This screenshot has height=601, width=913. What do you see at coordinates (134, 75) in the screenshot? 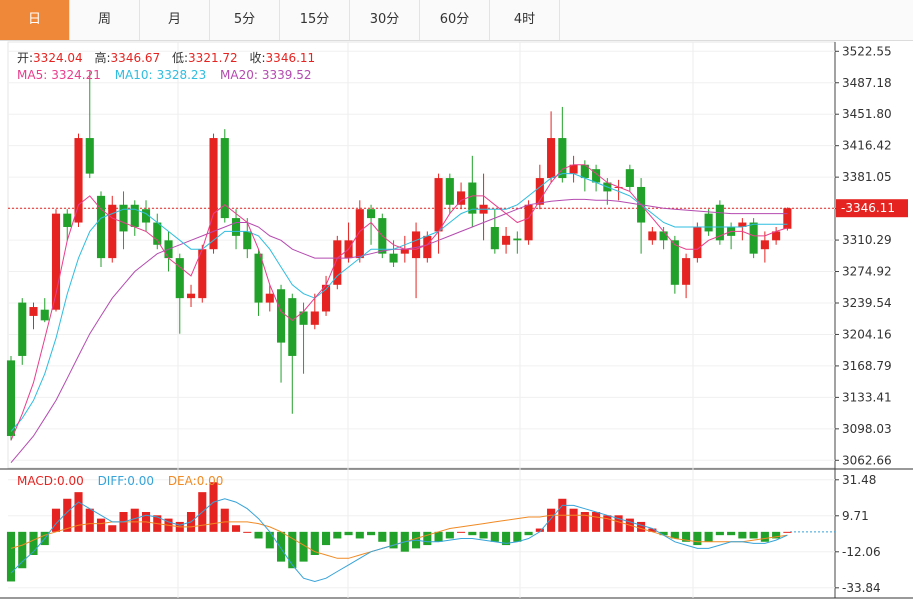
I see `ma10-label: MA10:` at bounding box center [134, 75].